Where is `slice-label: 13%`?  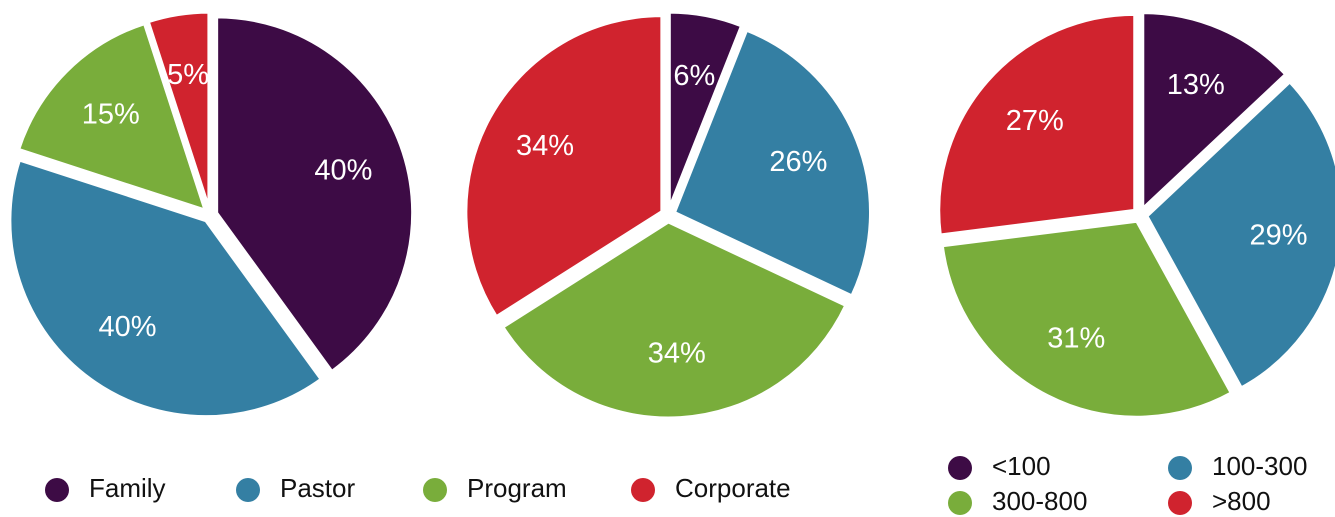 slice-label: 13% is located at coordinates (1196, 85).